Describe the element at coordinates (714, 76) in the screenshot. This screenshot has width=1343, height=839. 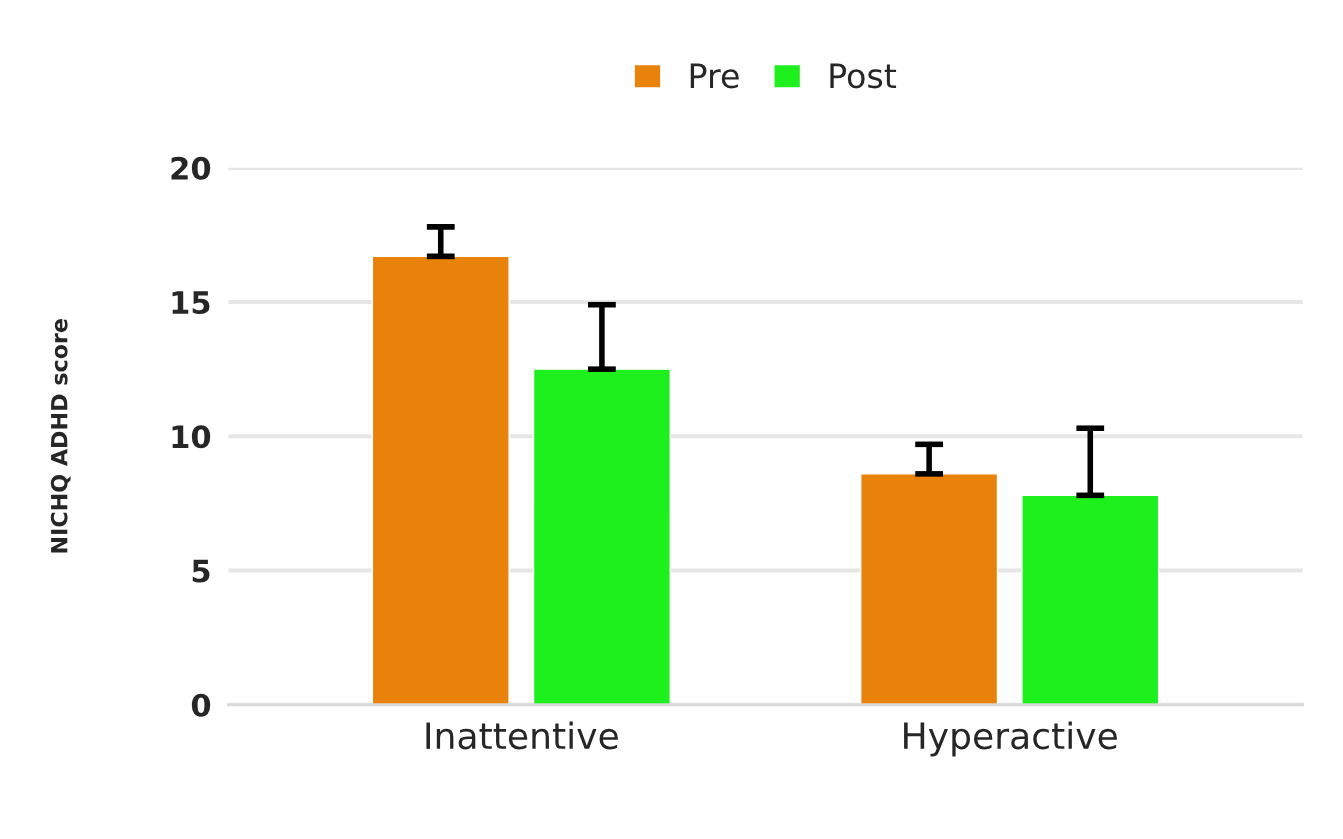
I see `legend-label: Pre` at that location.